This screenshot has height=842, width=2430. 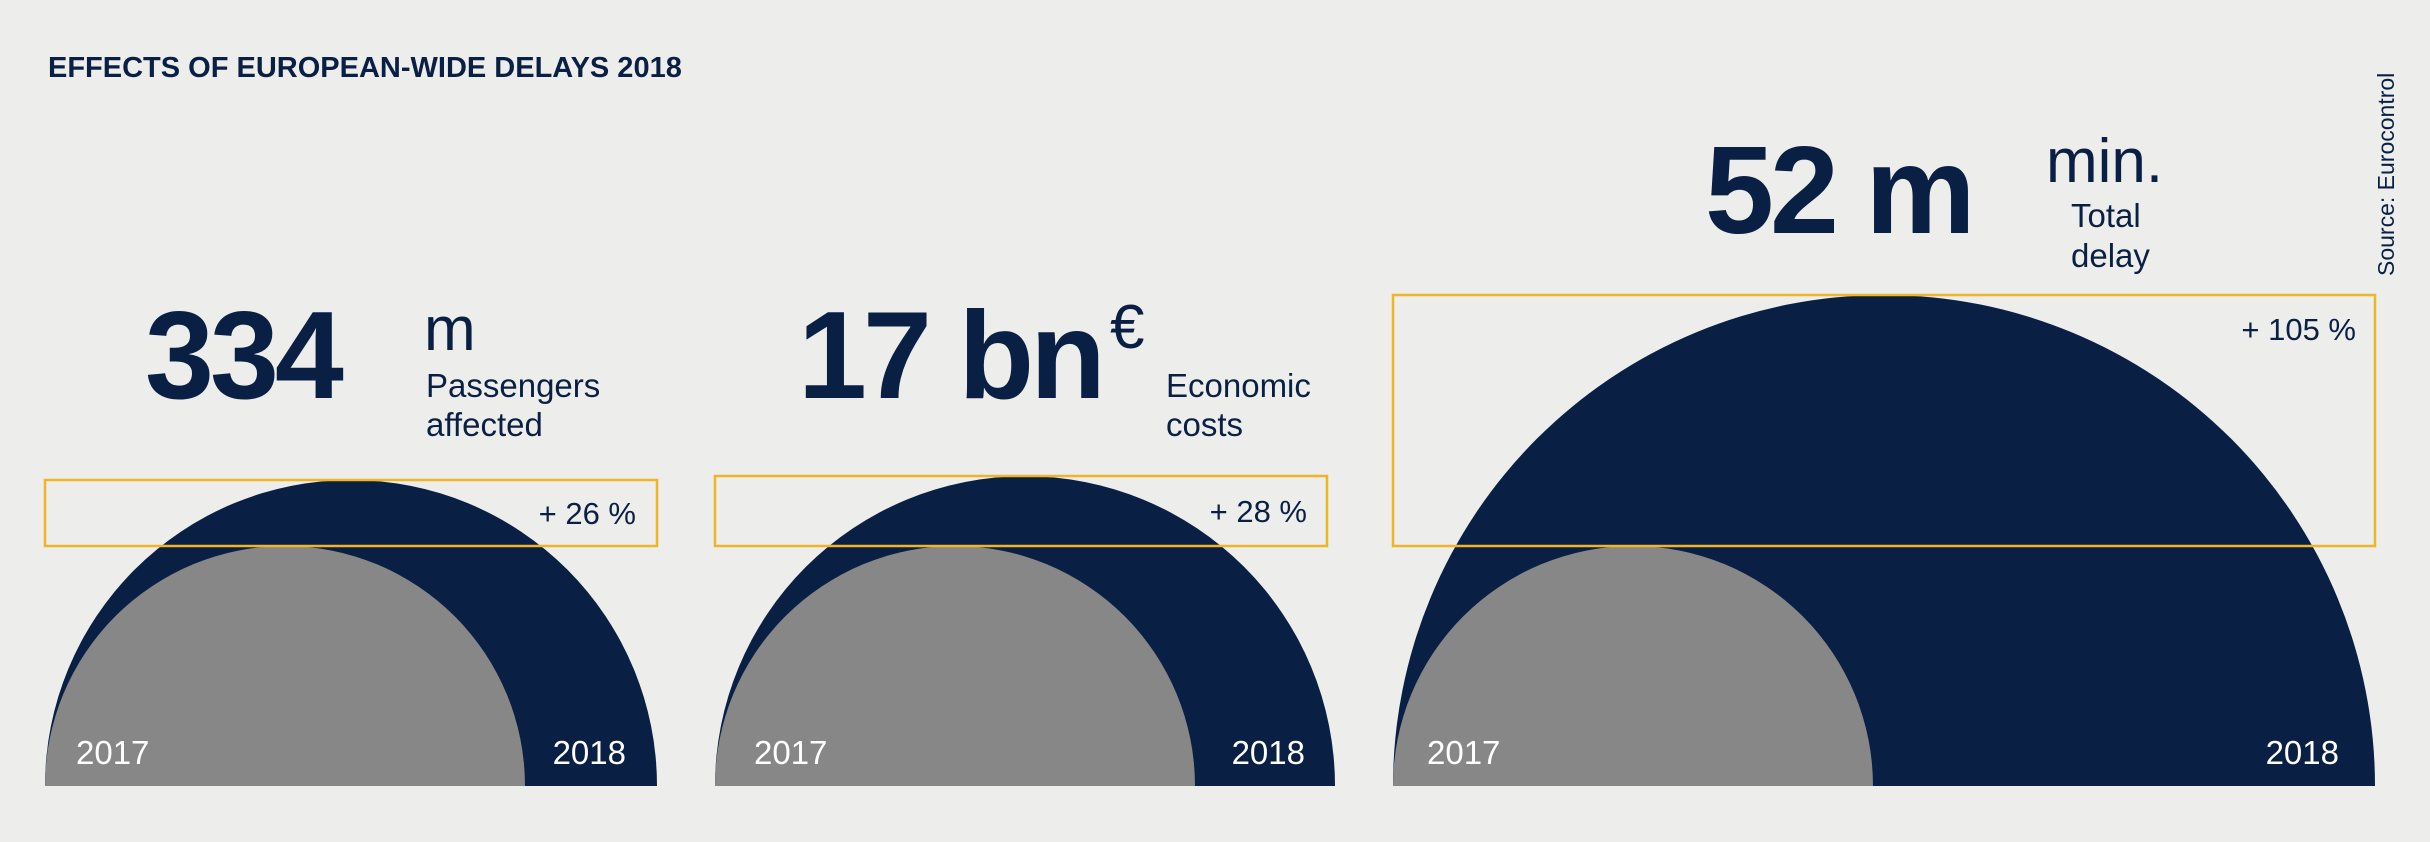 I want to click on label: Total, so click(x=2106, y=215).